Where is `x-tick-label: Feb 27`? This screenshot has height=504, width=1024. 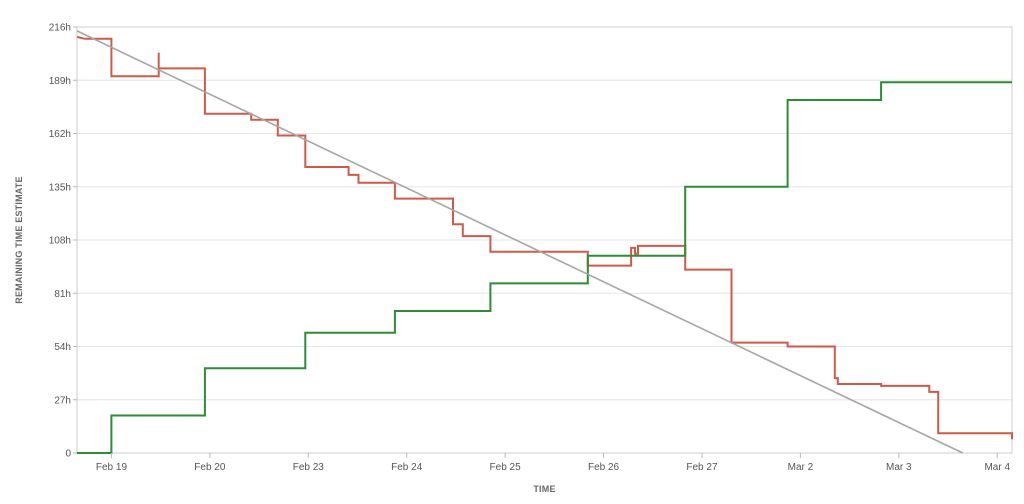 x-tick-label: Feb 27 is located at coordinates (702, 467).